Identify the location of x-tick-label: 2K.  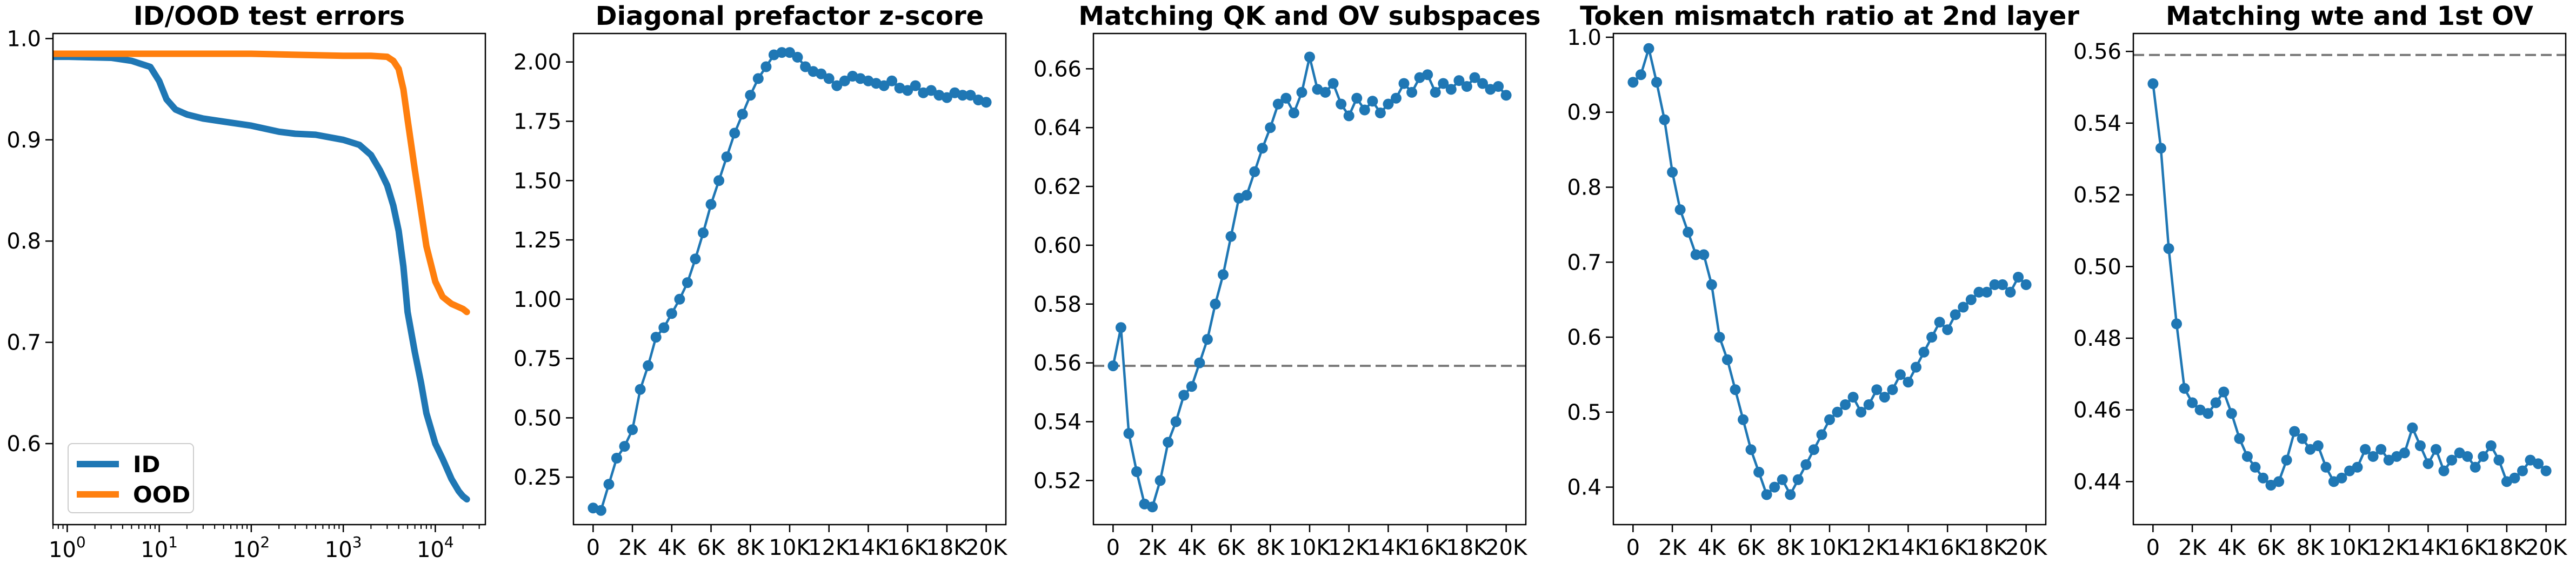
(1672, 547).